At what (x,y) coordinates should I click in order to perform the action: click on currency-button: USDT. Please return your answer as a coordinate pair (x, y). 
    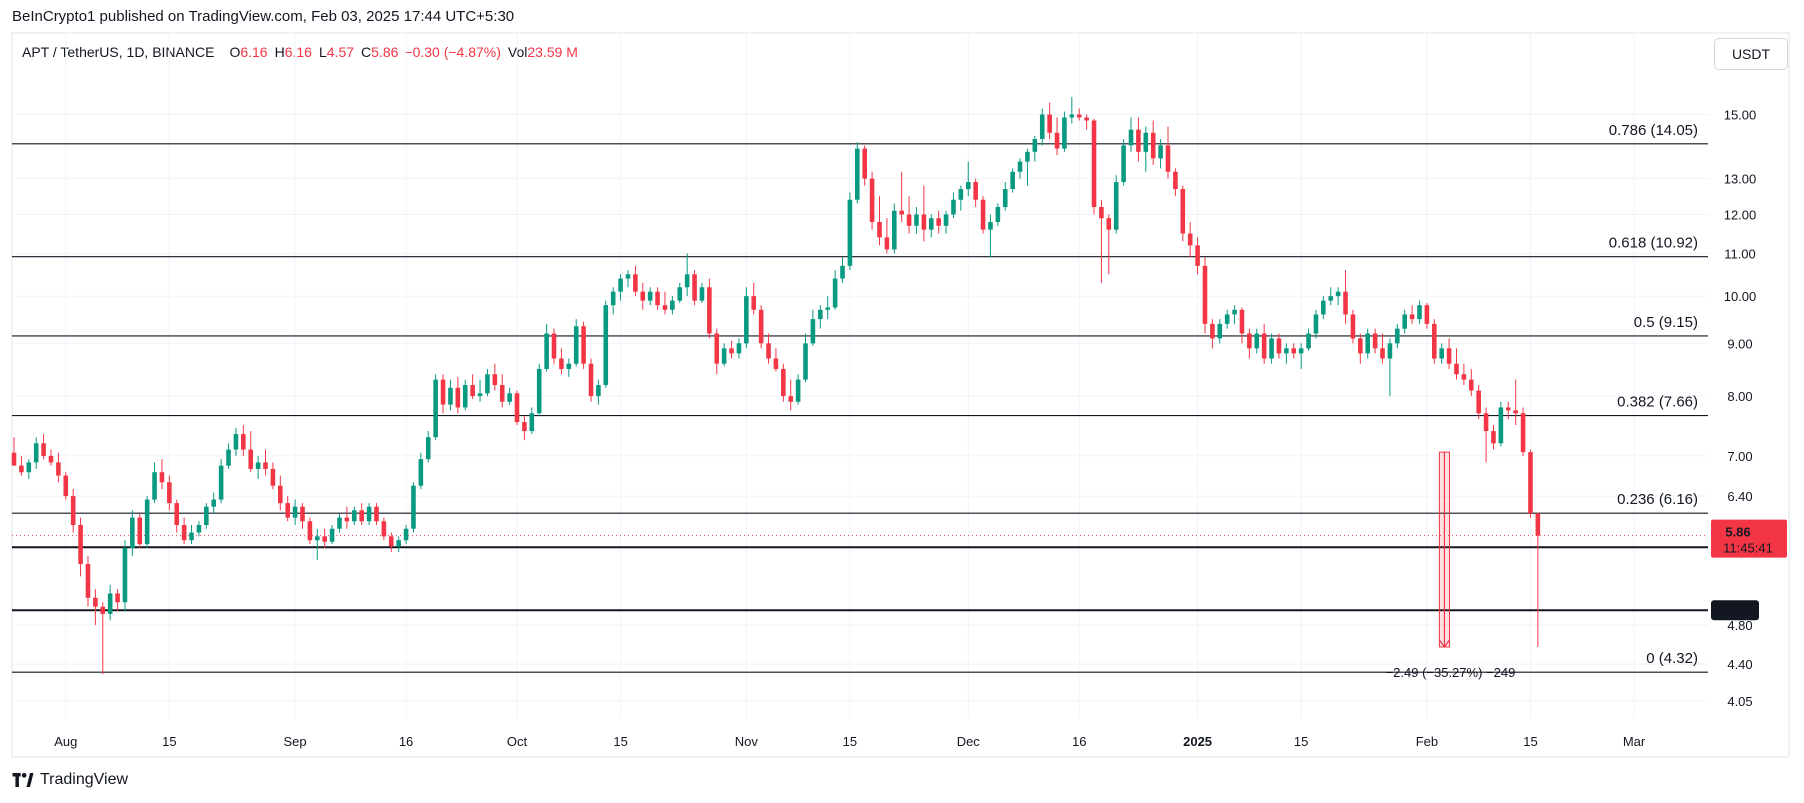
    Looking at the image, I should click on (1751, 54).